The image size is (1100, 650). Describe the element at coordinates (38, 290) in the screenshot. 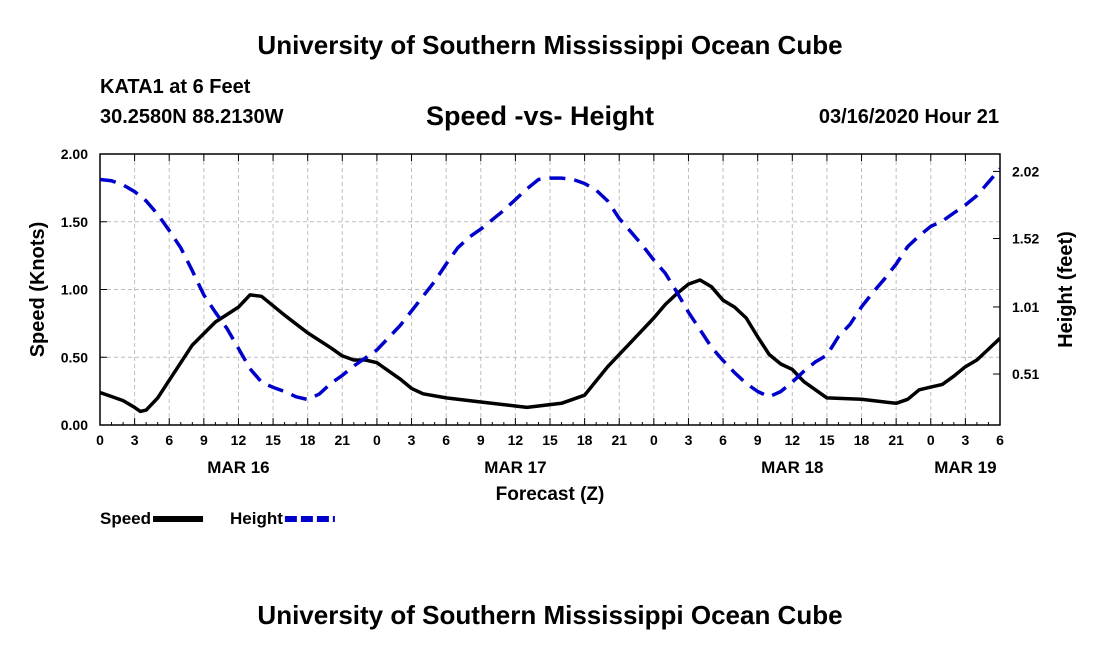

I see `y-axis-title: Speed (Knots)` at that location.